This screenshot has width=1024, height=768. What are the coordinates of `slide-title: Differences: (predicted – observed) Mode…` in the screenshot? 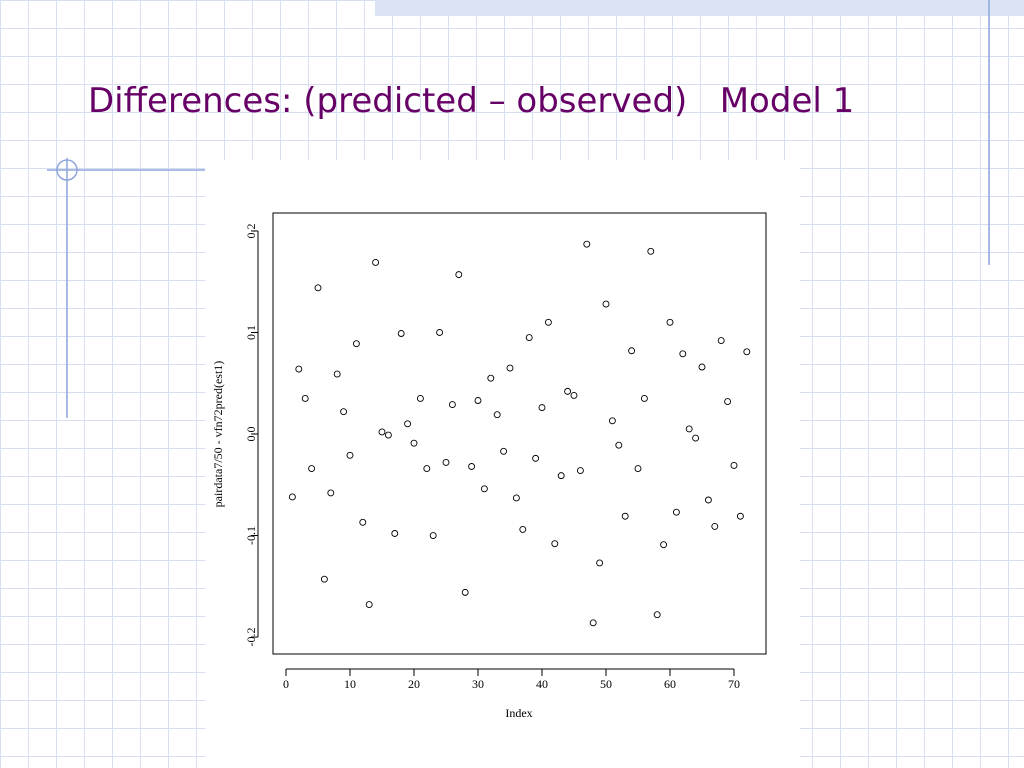 It's located at (471, 101).